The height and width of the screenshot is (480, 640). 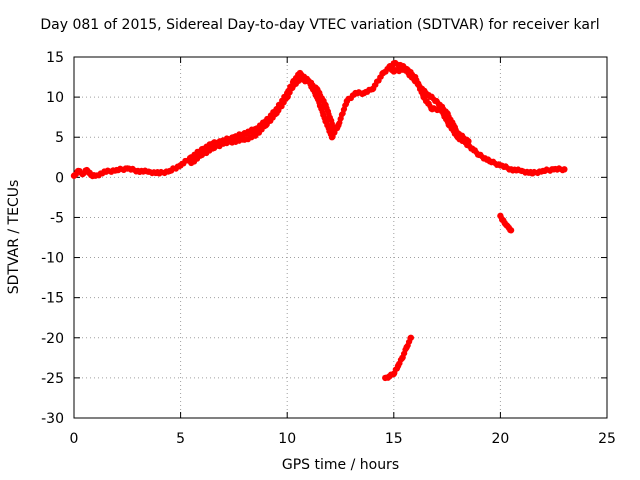 What do you see at coordinates (52, 419) in the screenshot?
I see `y-tick-label: -30` at bounding box center [52, 419].